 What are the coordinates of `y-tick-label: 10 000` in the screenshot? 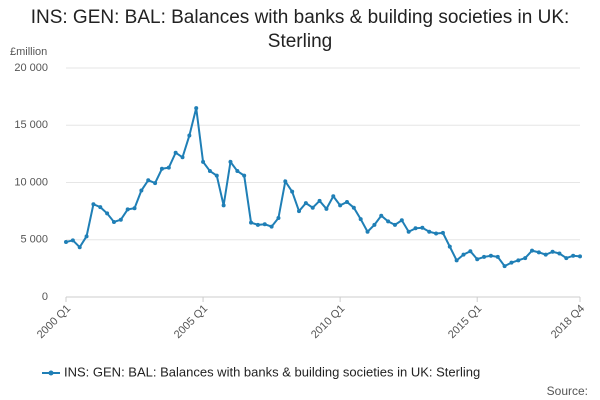 It's located at (31, 182).